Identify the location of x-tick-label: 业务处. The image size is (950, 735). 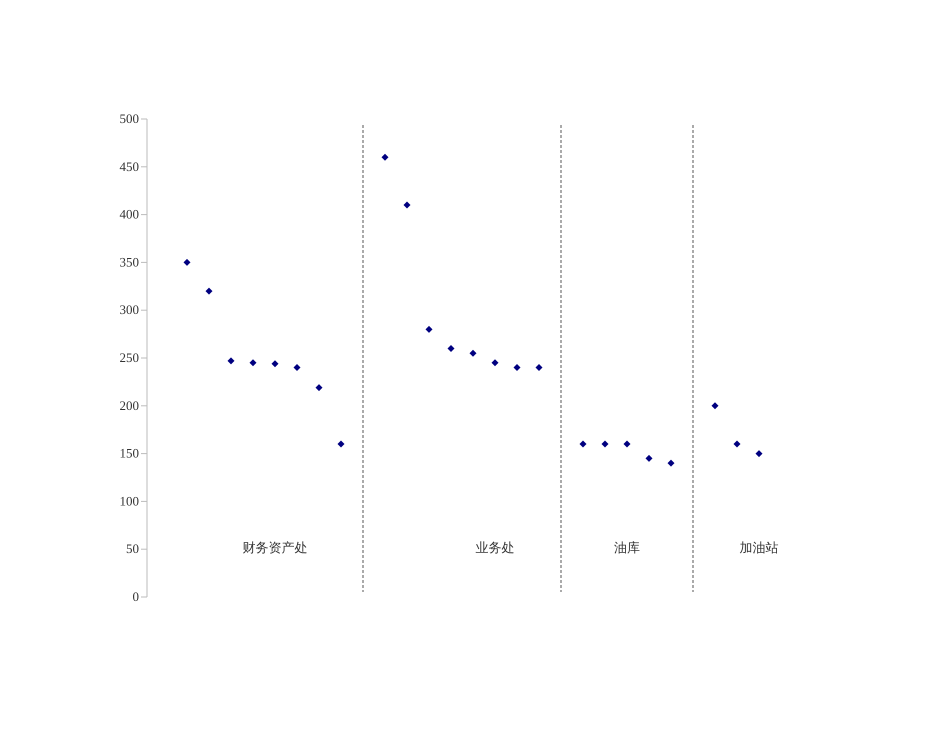
(495, 548).